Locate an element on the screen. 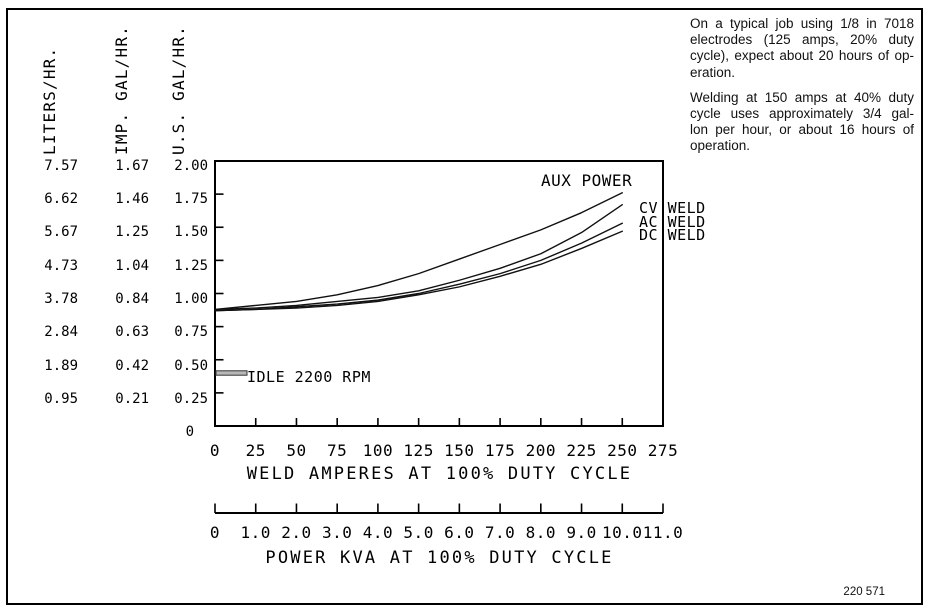 The width and height of the screenshot is (931, 612). y-tick-value: 0.25 is located at coordinates (191, 398).